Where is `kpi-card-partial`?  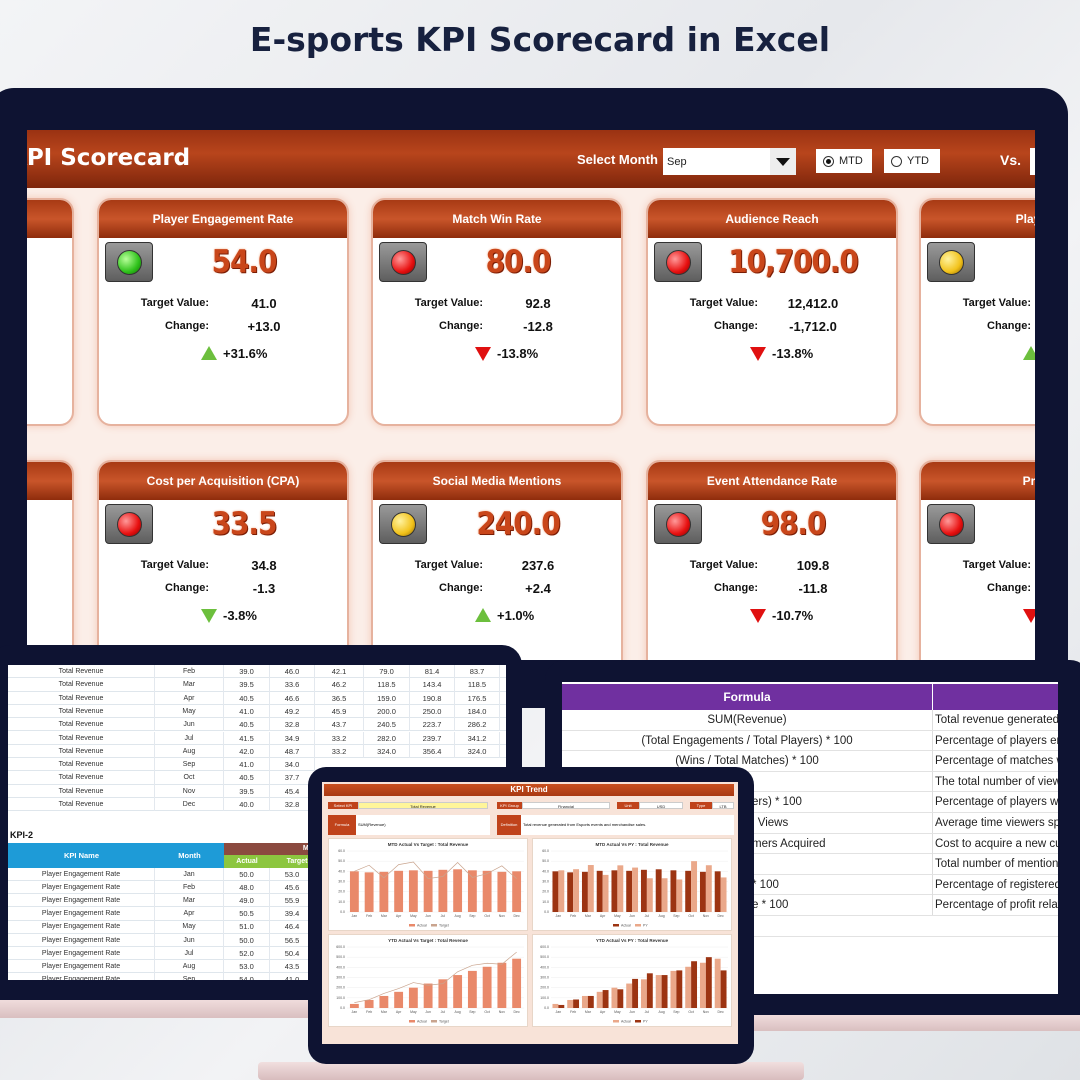
kpi-card-partial is located at coordinates (50, 560).